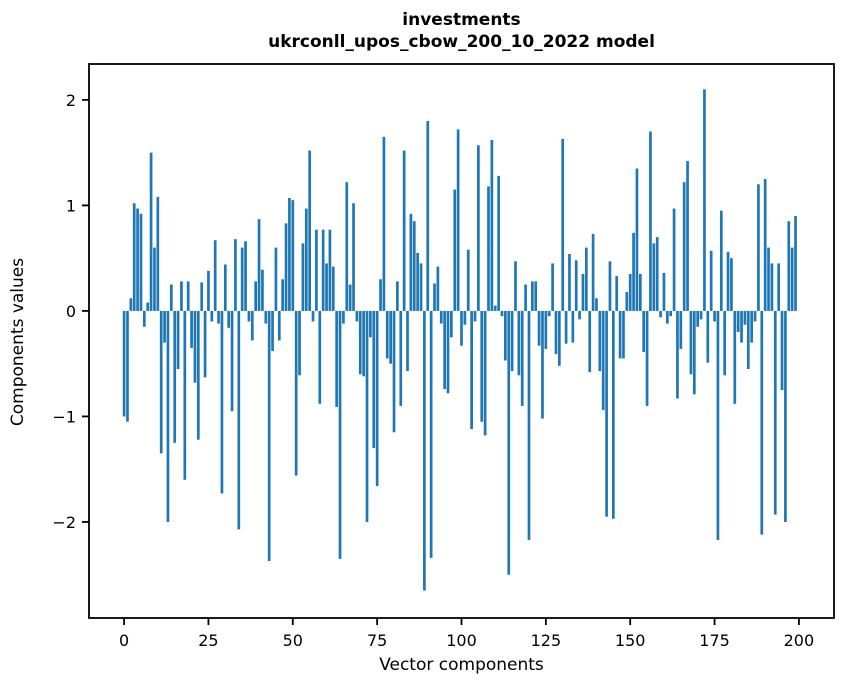  What do you see at coordinates (293, 640) in the screenshot?
I see `svg-text: 50` at bounding box center [293, 640].